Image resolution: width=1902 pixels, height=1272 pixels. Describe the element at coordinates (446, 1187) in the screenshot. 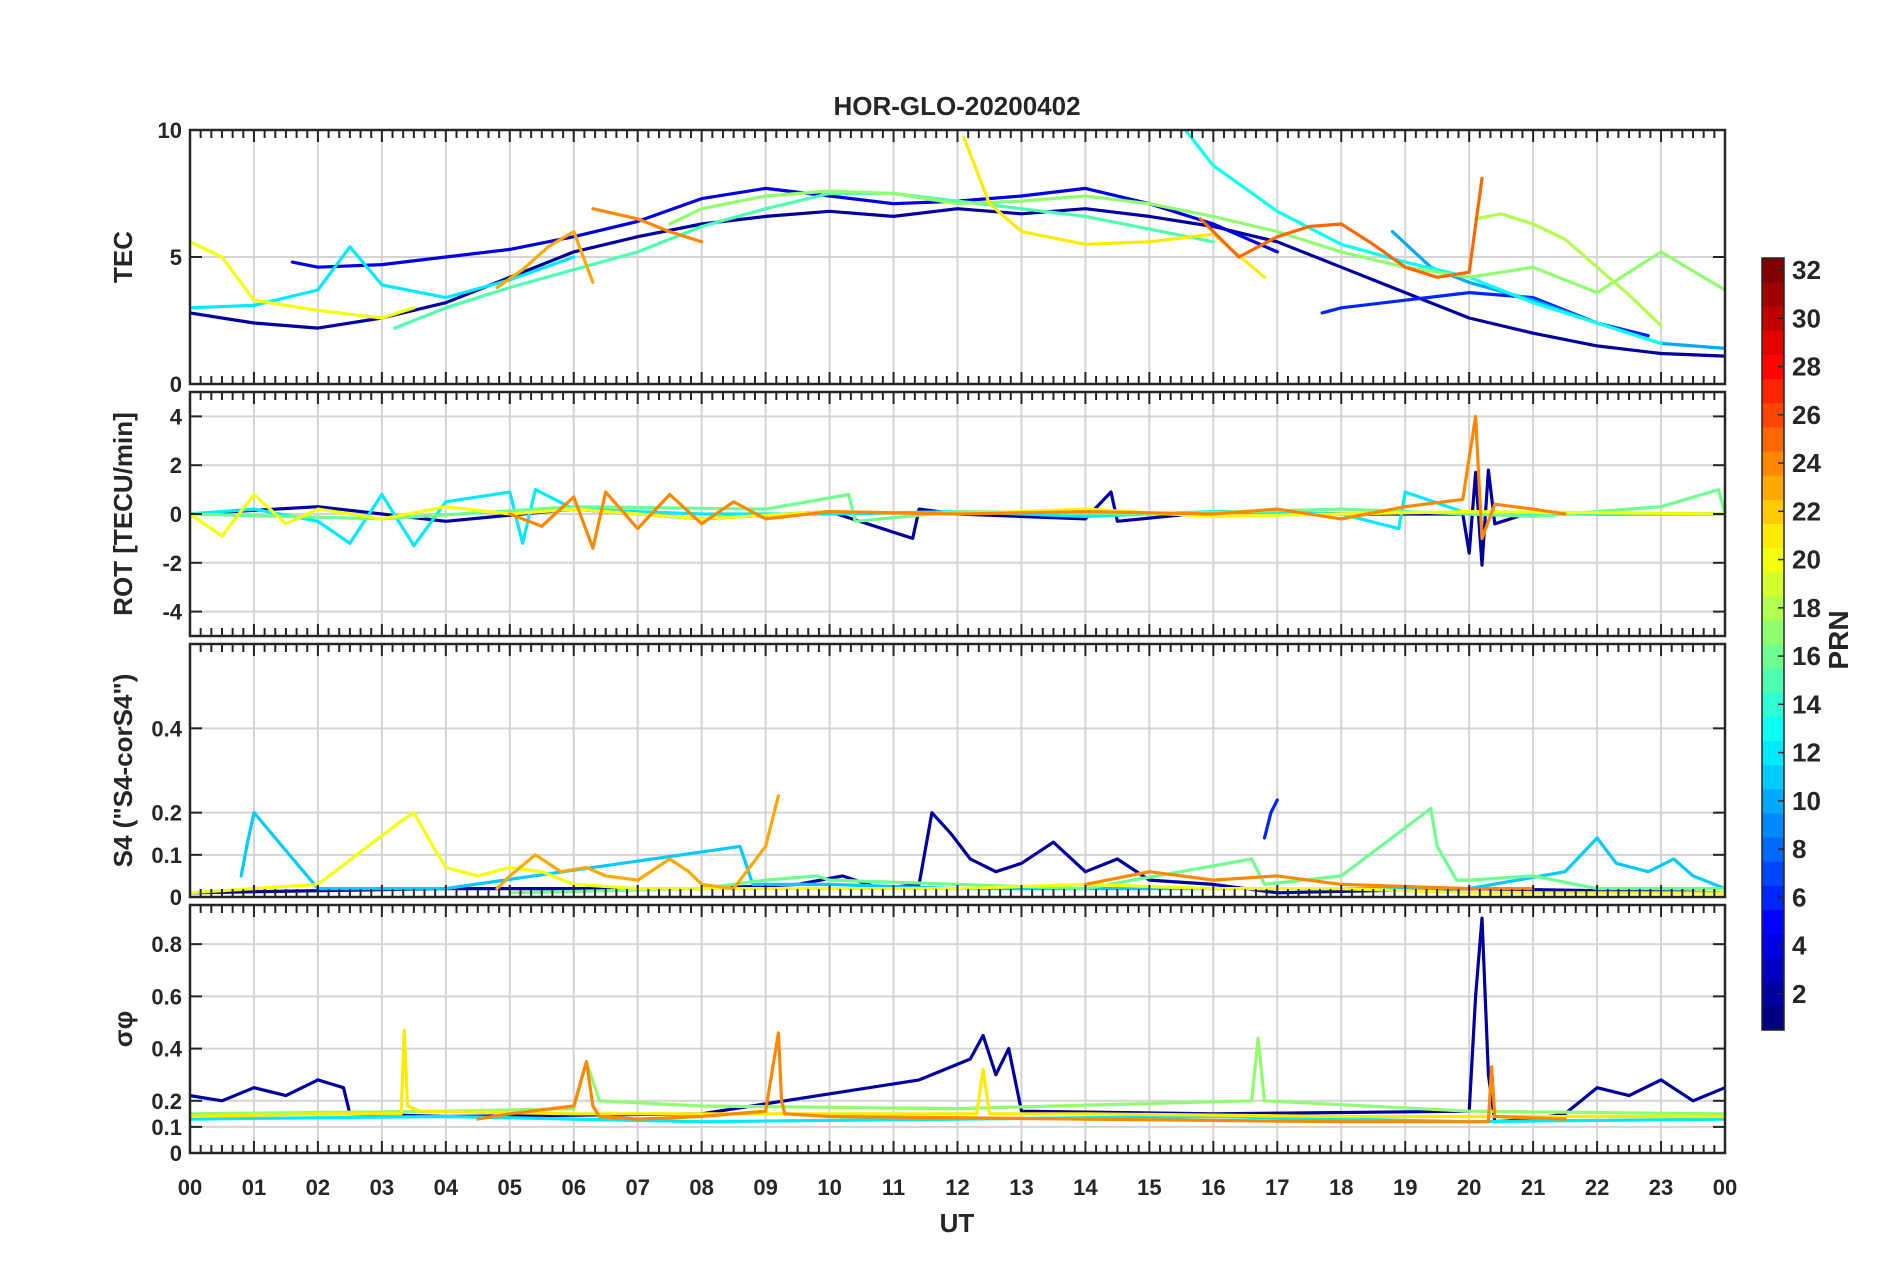

I see `x-tick-label: 04` at that location.